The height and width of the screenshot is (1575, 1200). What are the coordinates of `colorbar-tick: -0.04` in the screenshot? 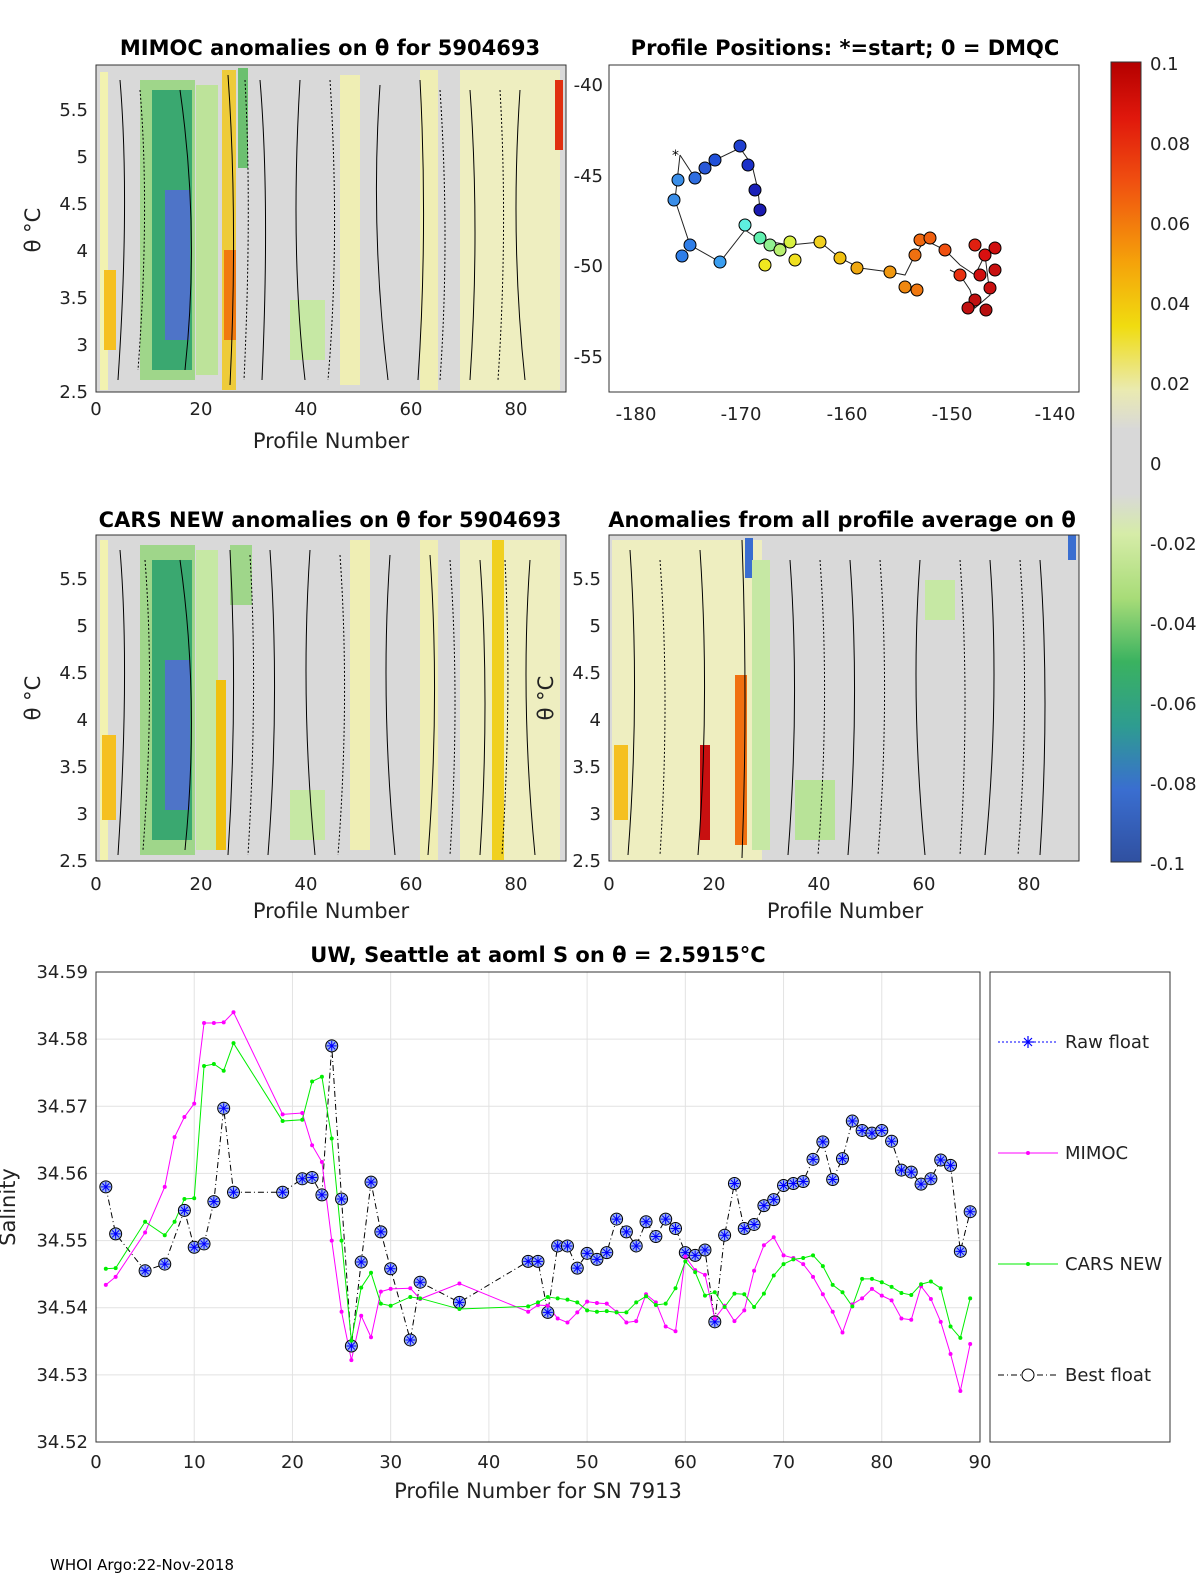 It's located at (1173, 624).